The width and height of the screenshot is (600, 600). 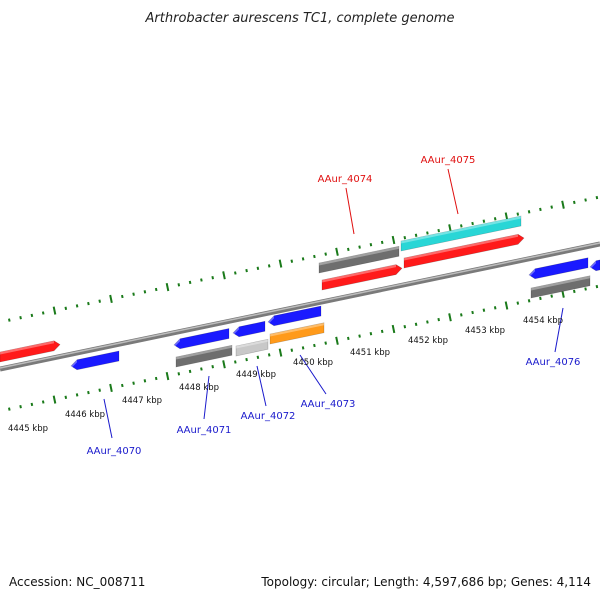 What do you see at coordinates (256, 375) in the screenshot?
I see `scale-label: 4449 kbp` at bounding box center [256, 375].